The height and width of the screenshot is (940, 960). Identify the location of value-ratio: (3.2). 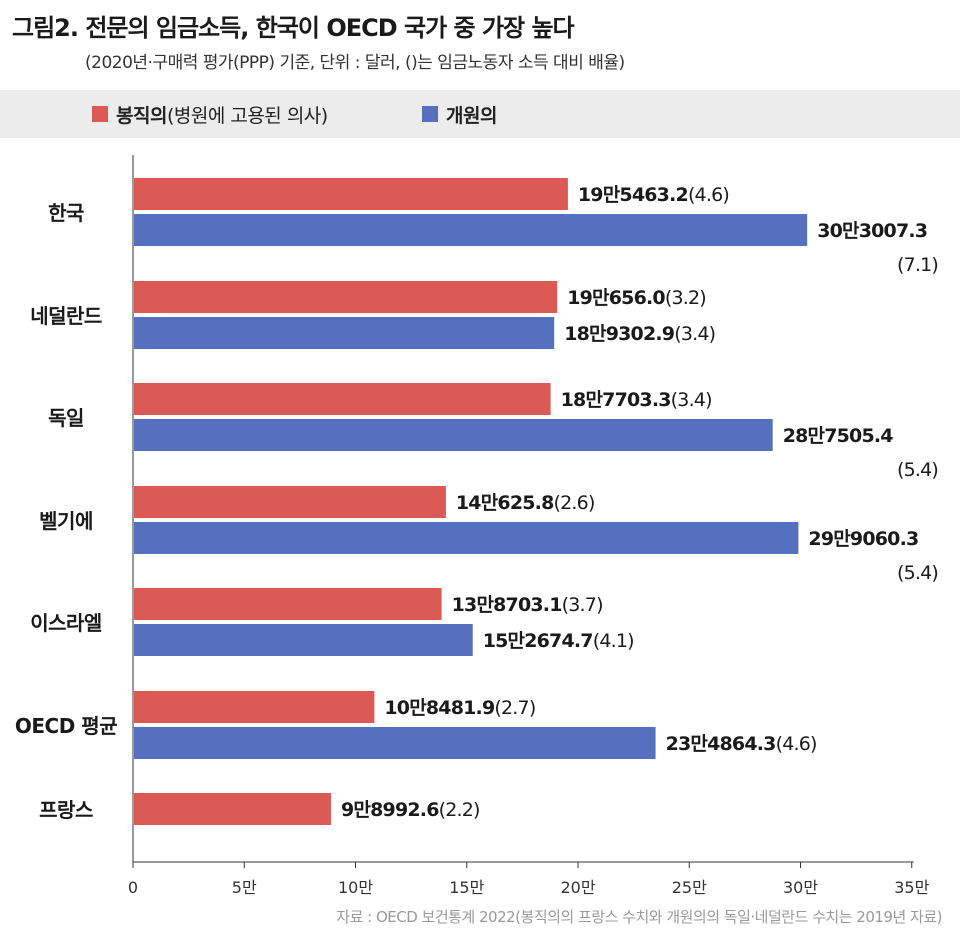
(685, 298).